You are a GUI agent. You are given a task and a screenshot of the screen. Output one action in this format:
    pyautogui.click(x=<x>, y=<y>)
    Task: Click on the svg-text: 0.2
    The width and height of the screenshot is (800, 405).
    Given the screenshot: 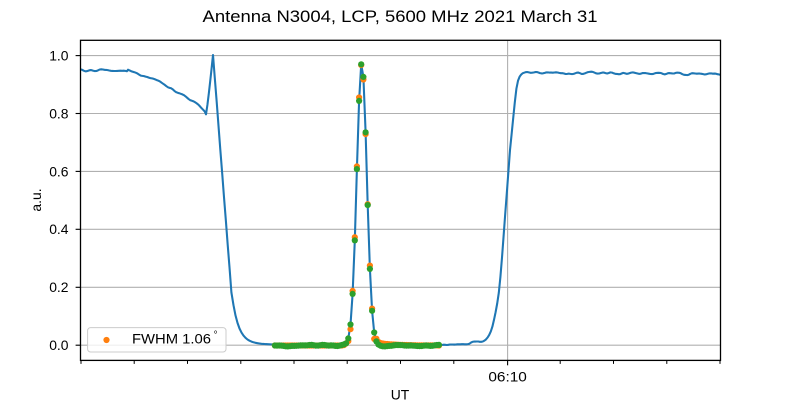 What is the action you would take?
    pyautogui.click(x=59, y=287)
    